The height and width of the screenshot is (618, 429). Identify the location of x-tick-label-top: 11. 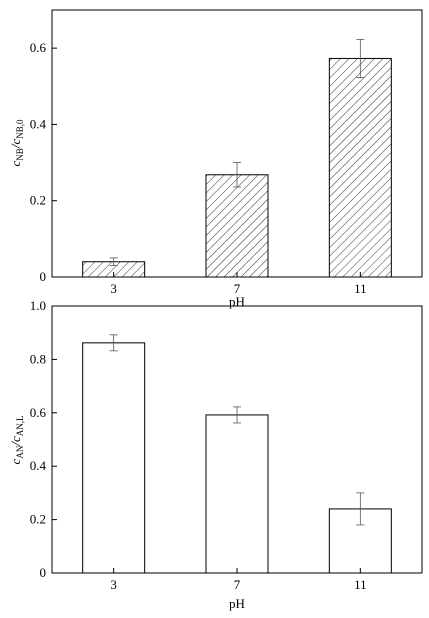
(360, 288).